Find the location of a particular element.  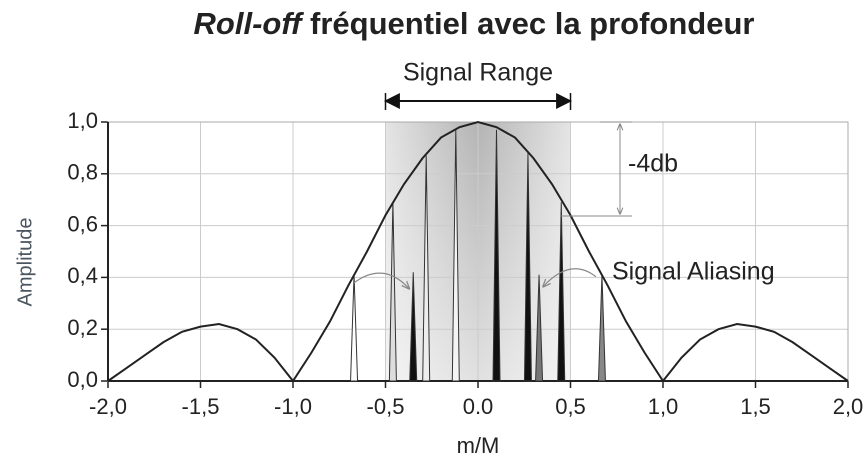

y-tick-label: 0,0 is located at coordinates (82, 379).